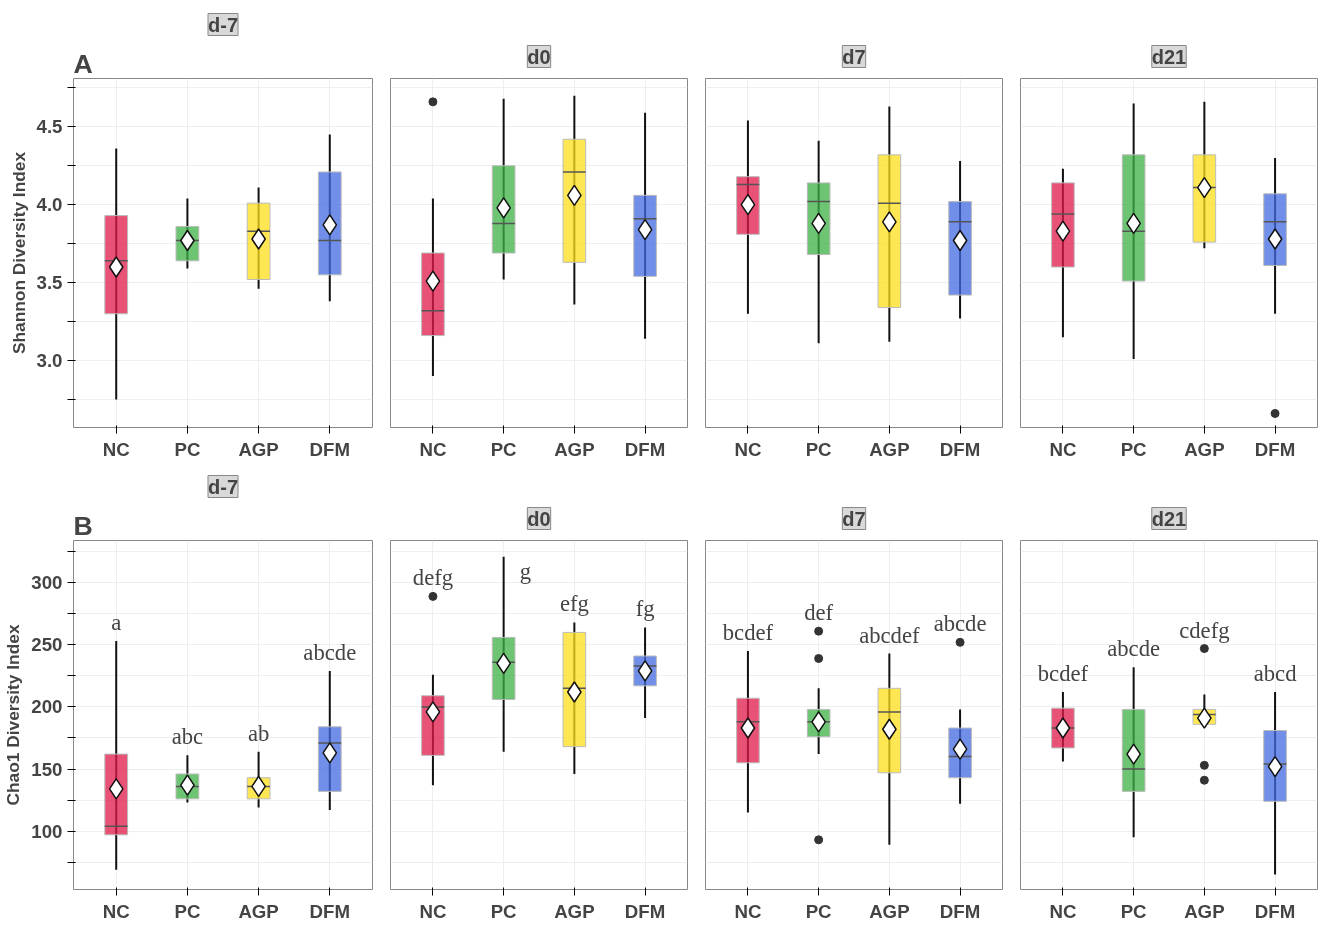 The height and width of the screenshot is (934, 1327). What do you see at coordinates (83, 525) in the screenshot?
I see `annotation: B` at bounding box center [83, 525].